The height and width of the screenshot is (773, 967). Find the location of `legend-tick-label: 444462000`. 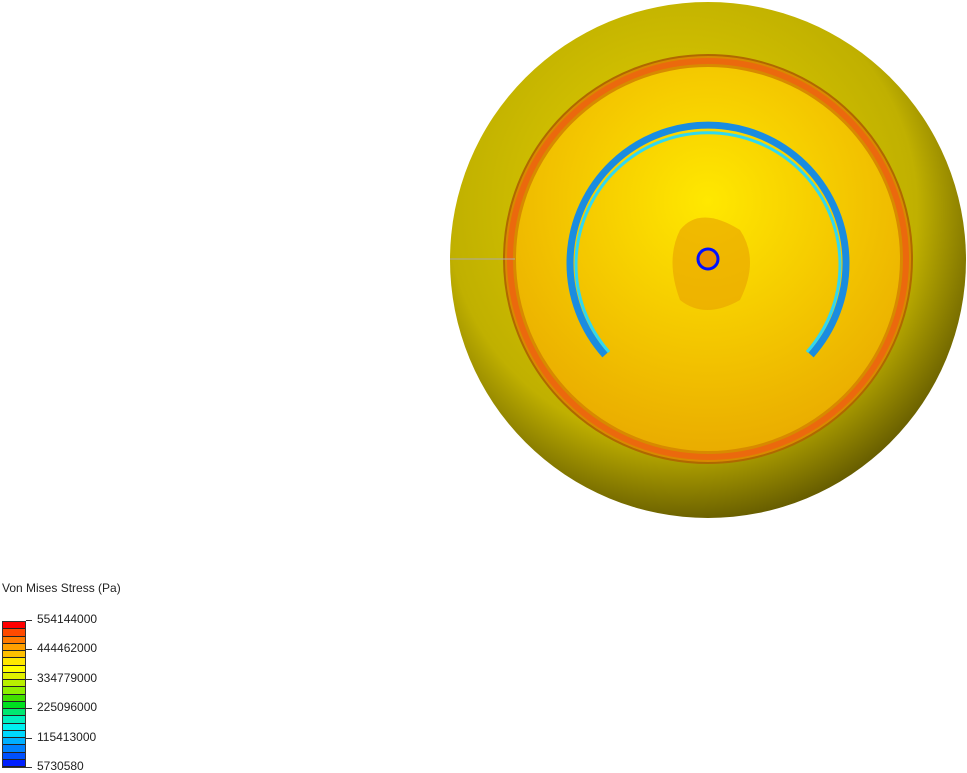

legend-tick-label: 444462000 is located at coordinates (67, 648).